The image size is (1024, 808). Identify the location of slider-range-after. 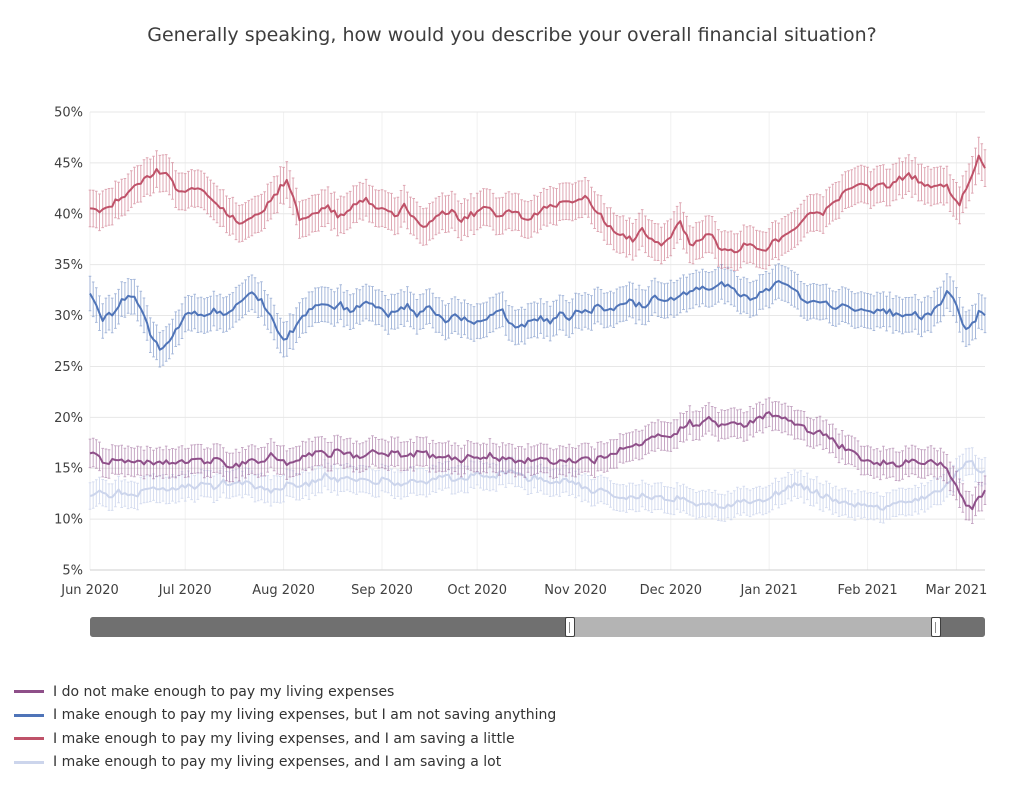
(960, 627).